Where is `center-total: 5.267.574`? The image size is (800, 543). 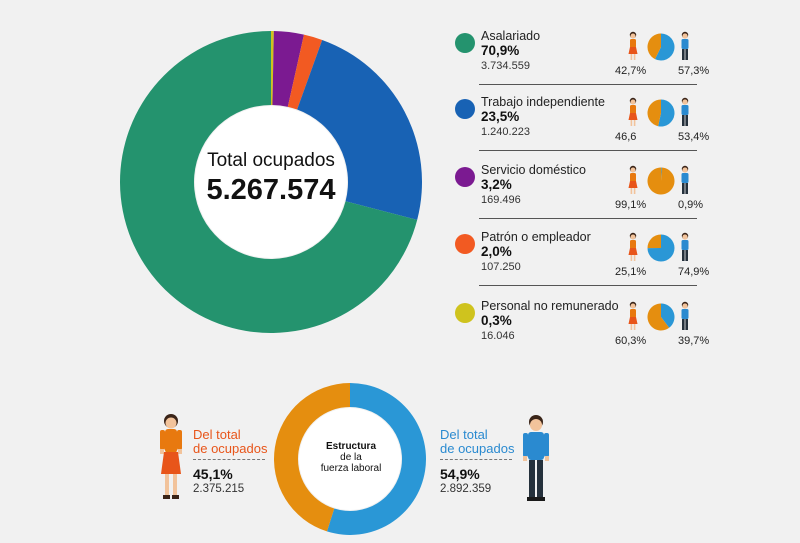 center-total: 5.267.574 is located at coordinates (271, 190).